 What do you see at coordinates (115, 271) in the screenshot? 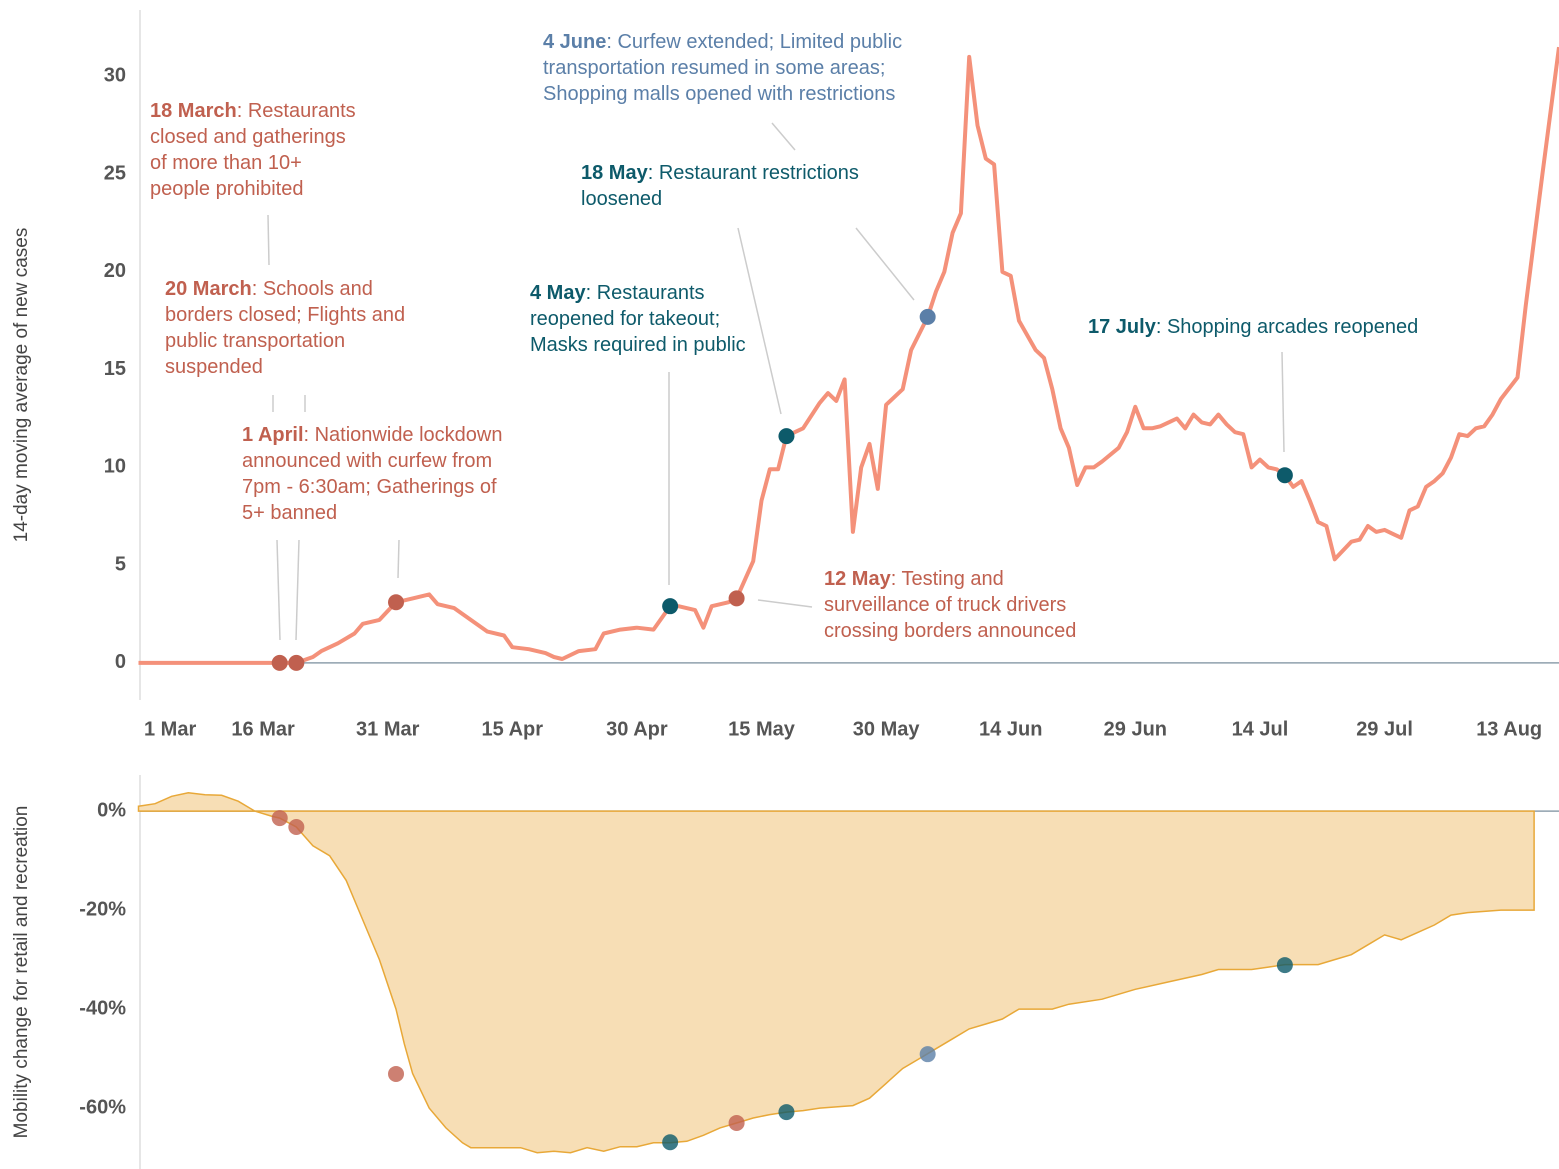
I see `y-tick-label: 20` at bounding box center [115, 271].